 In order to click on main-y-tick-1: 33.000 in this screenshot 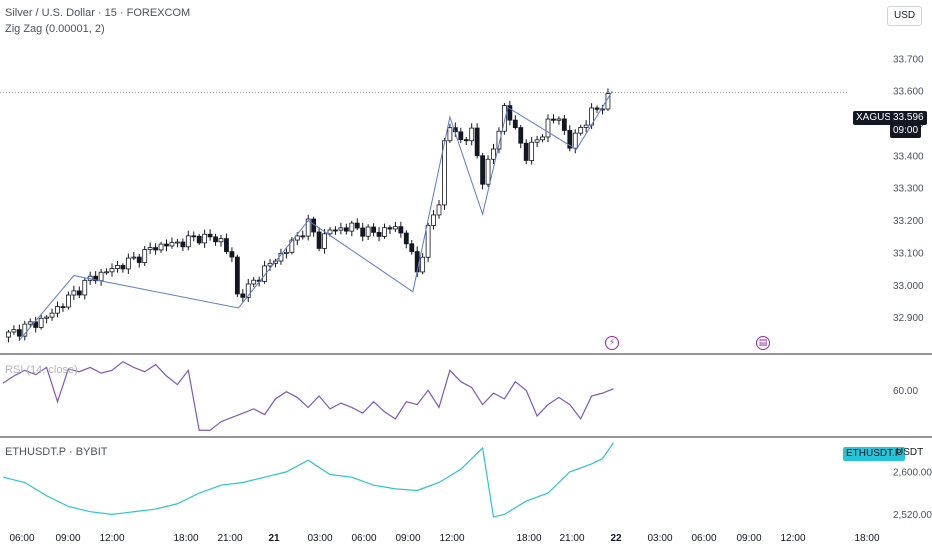, I will do `click(908, 286)`.